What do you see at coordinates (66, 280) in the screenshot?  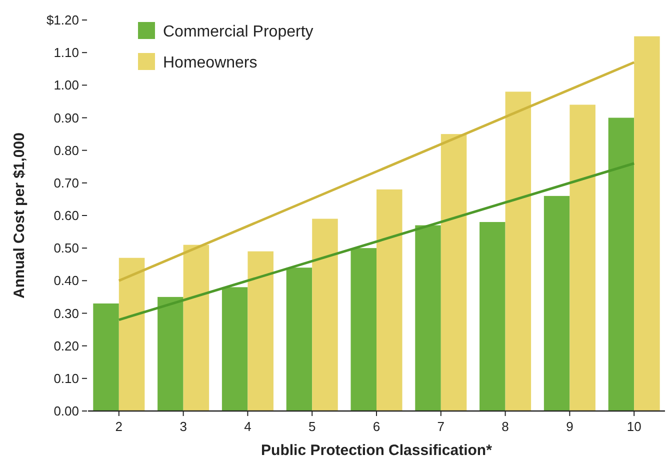 I see `y-tick-label: 0.40` at bounding box center [66, 280].